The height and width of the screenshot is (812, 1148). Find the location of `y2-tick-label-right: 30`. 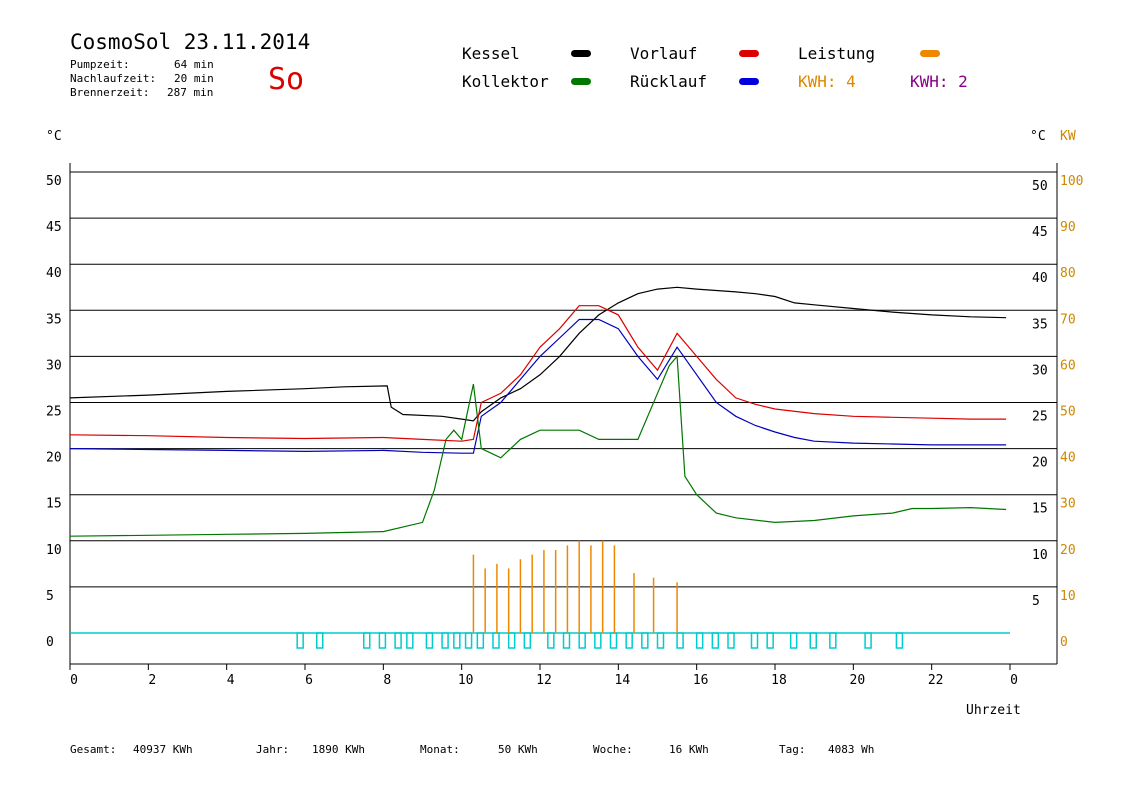

y2-tick-label-right: 30 is located at coordinates (1068, 504).